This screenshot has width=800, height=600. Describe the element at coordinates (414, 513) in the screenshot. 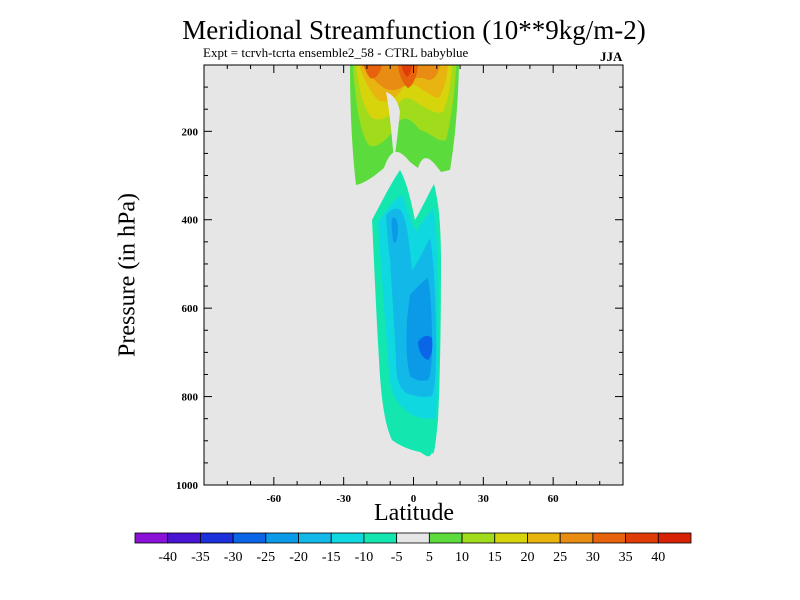

I see `x-axis-label: Latitude` at that location.